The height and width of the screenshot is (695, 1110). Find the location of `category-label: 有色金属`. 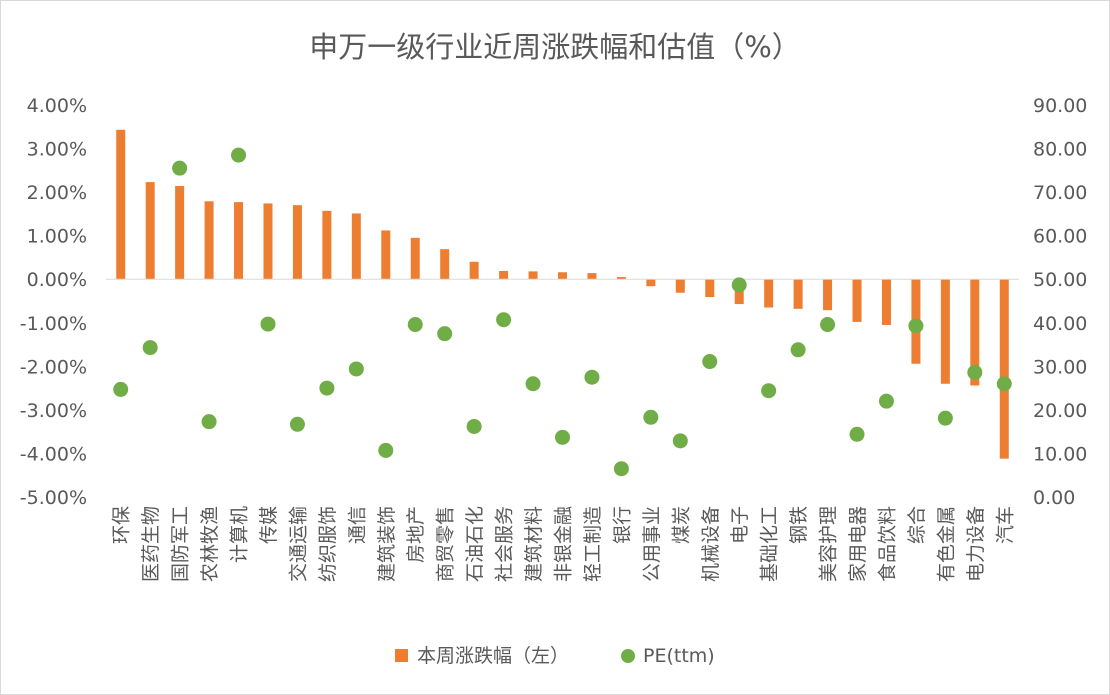

category-label: 有色金属 is located at coordinates (946, 544).